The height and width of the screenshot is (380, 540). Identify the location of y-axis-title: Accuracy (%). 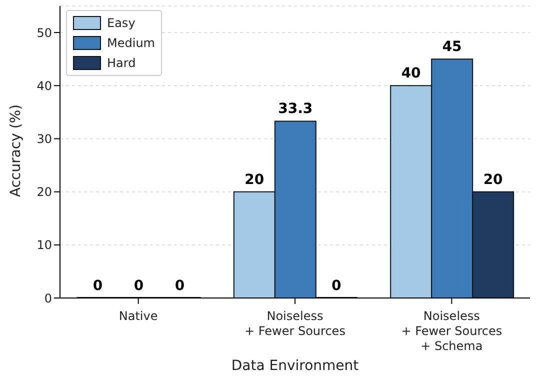
(16, 150).